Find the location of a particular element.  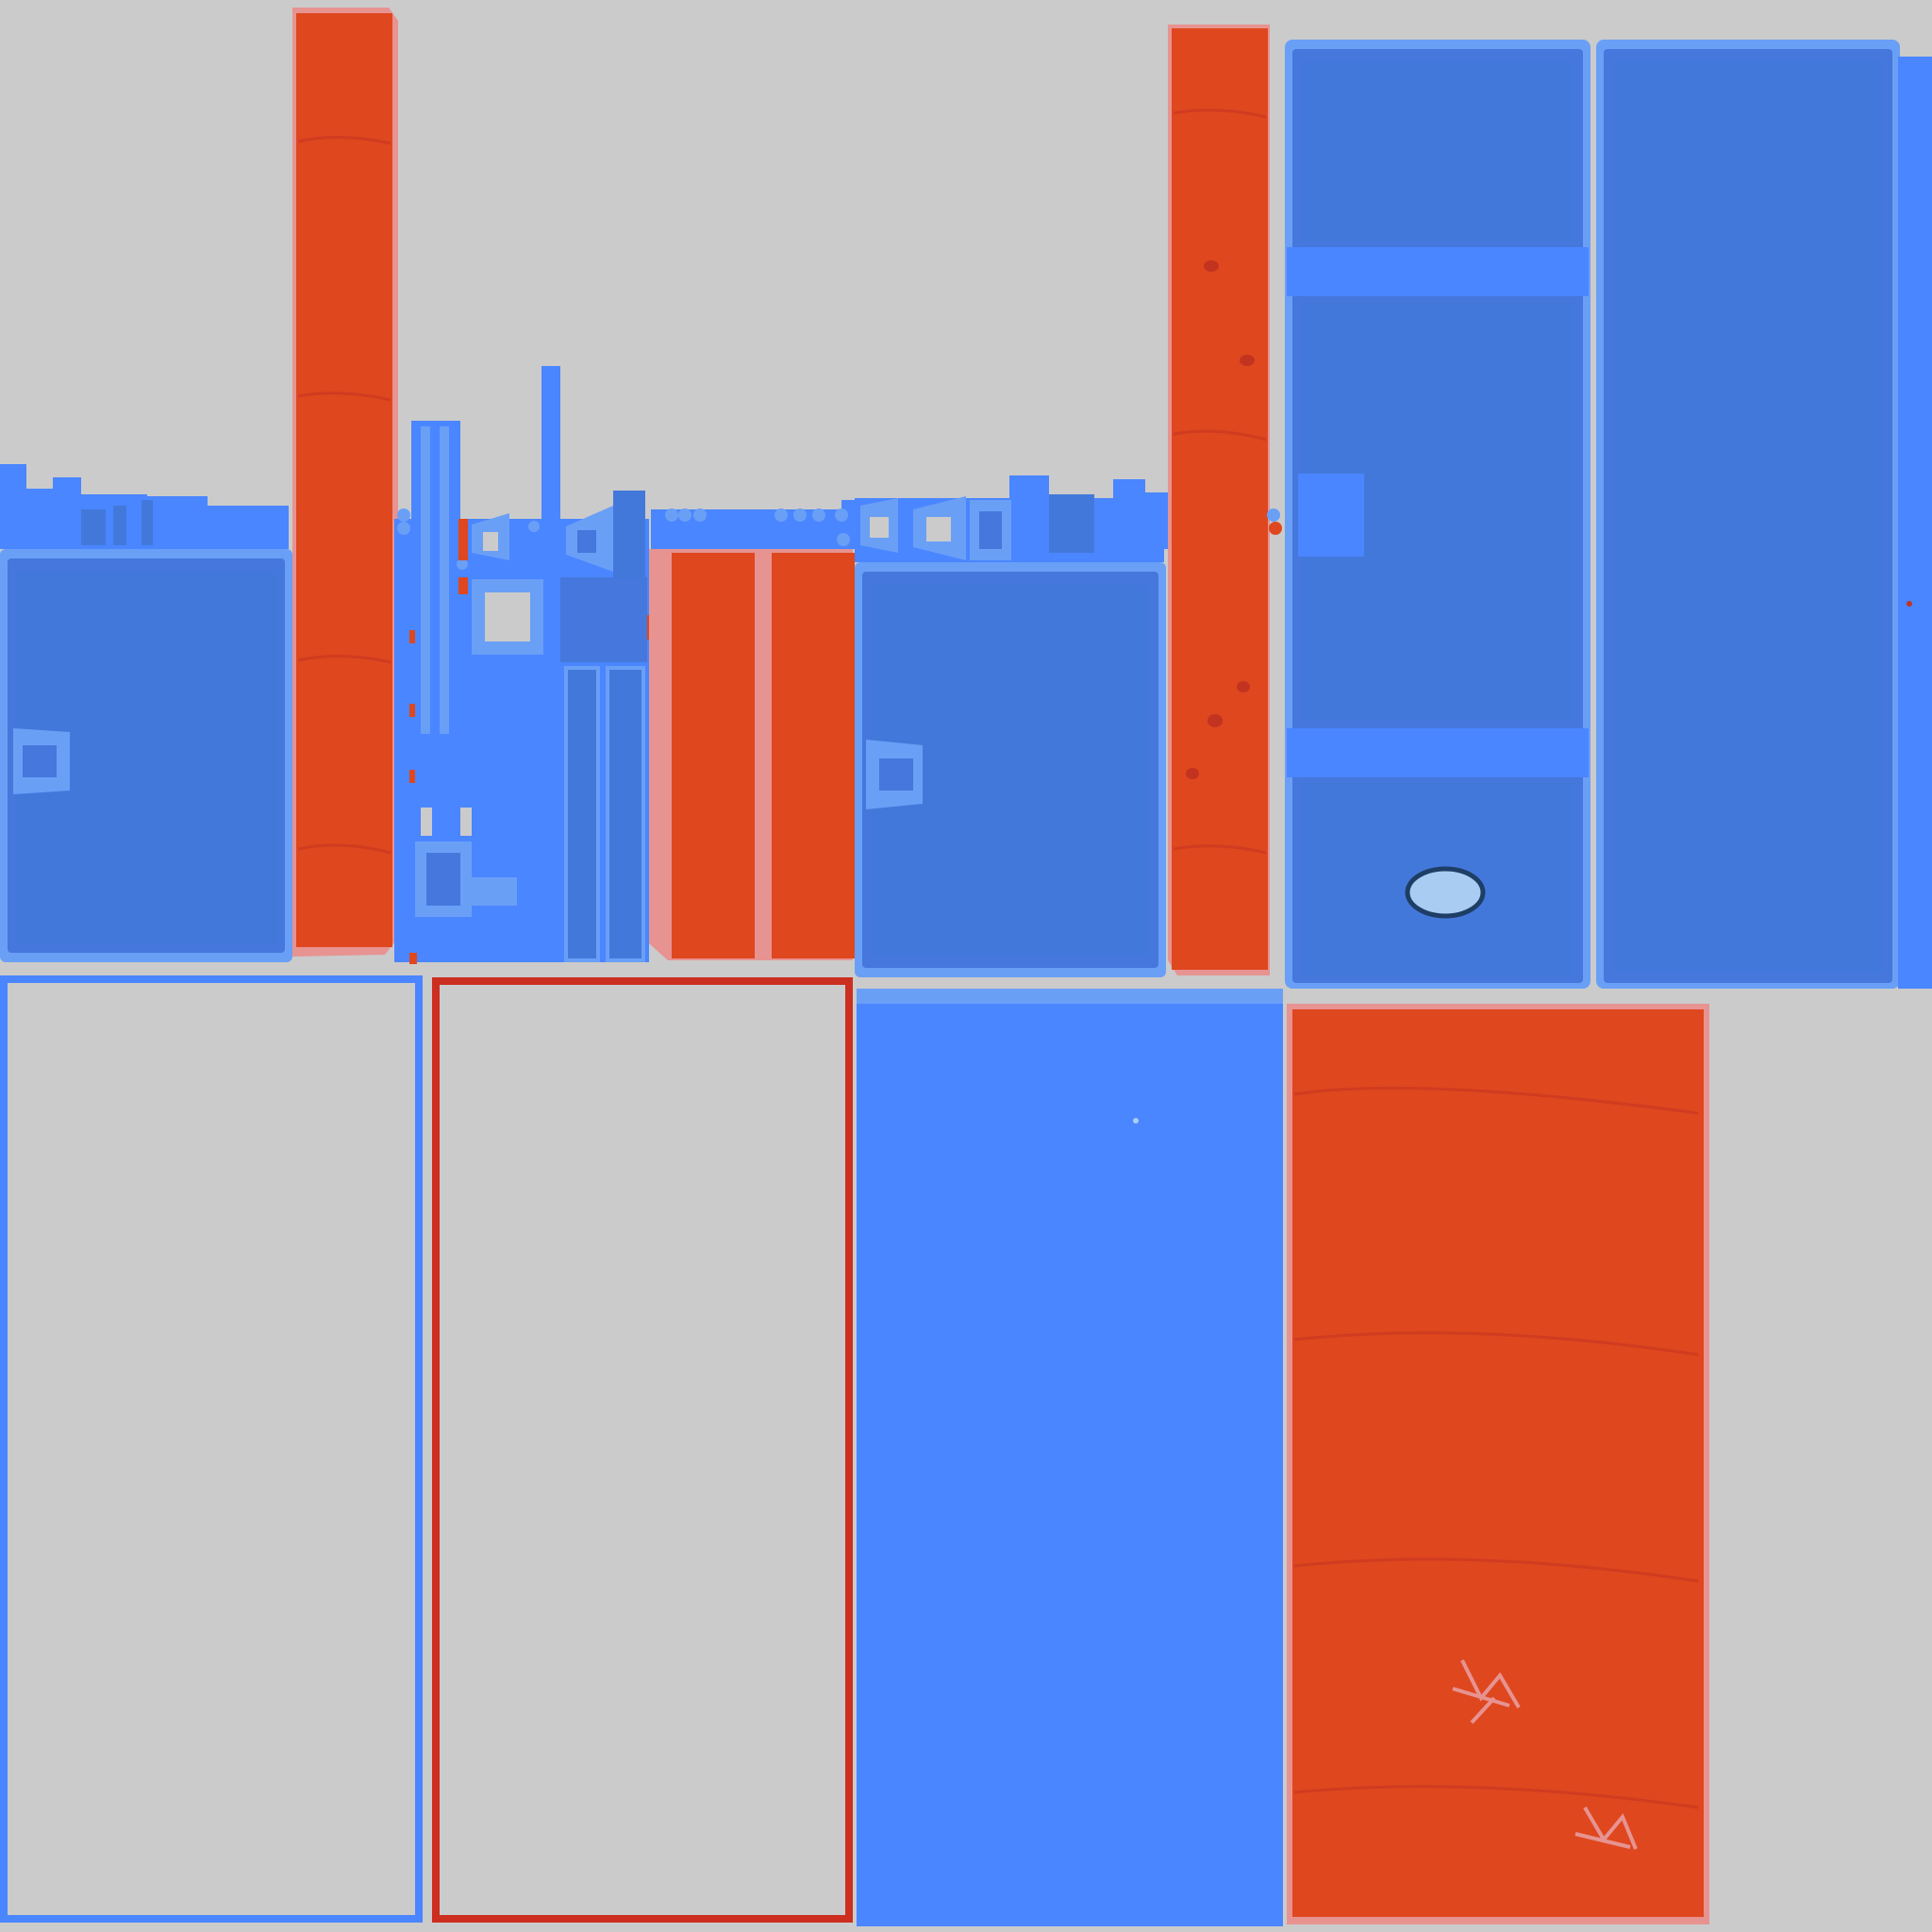

cabinet-frame is located at coordinates (1438, 514).